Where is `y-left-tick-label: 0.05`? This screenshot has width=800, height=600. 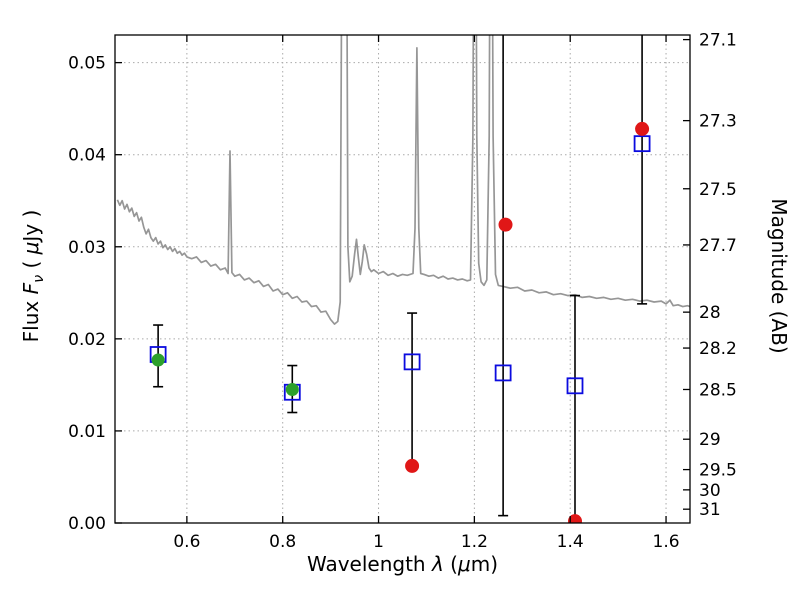
y-left-tick-label: 0.05 is located at coordinates (87, 64).